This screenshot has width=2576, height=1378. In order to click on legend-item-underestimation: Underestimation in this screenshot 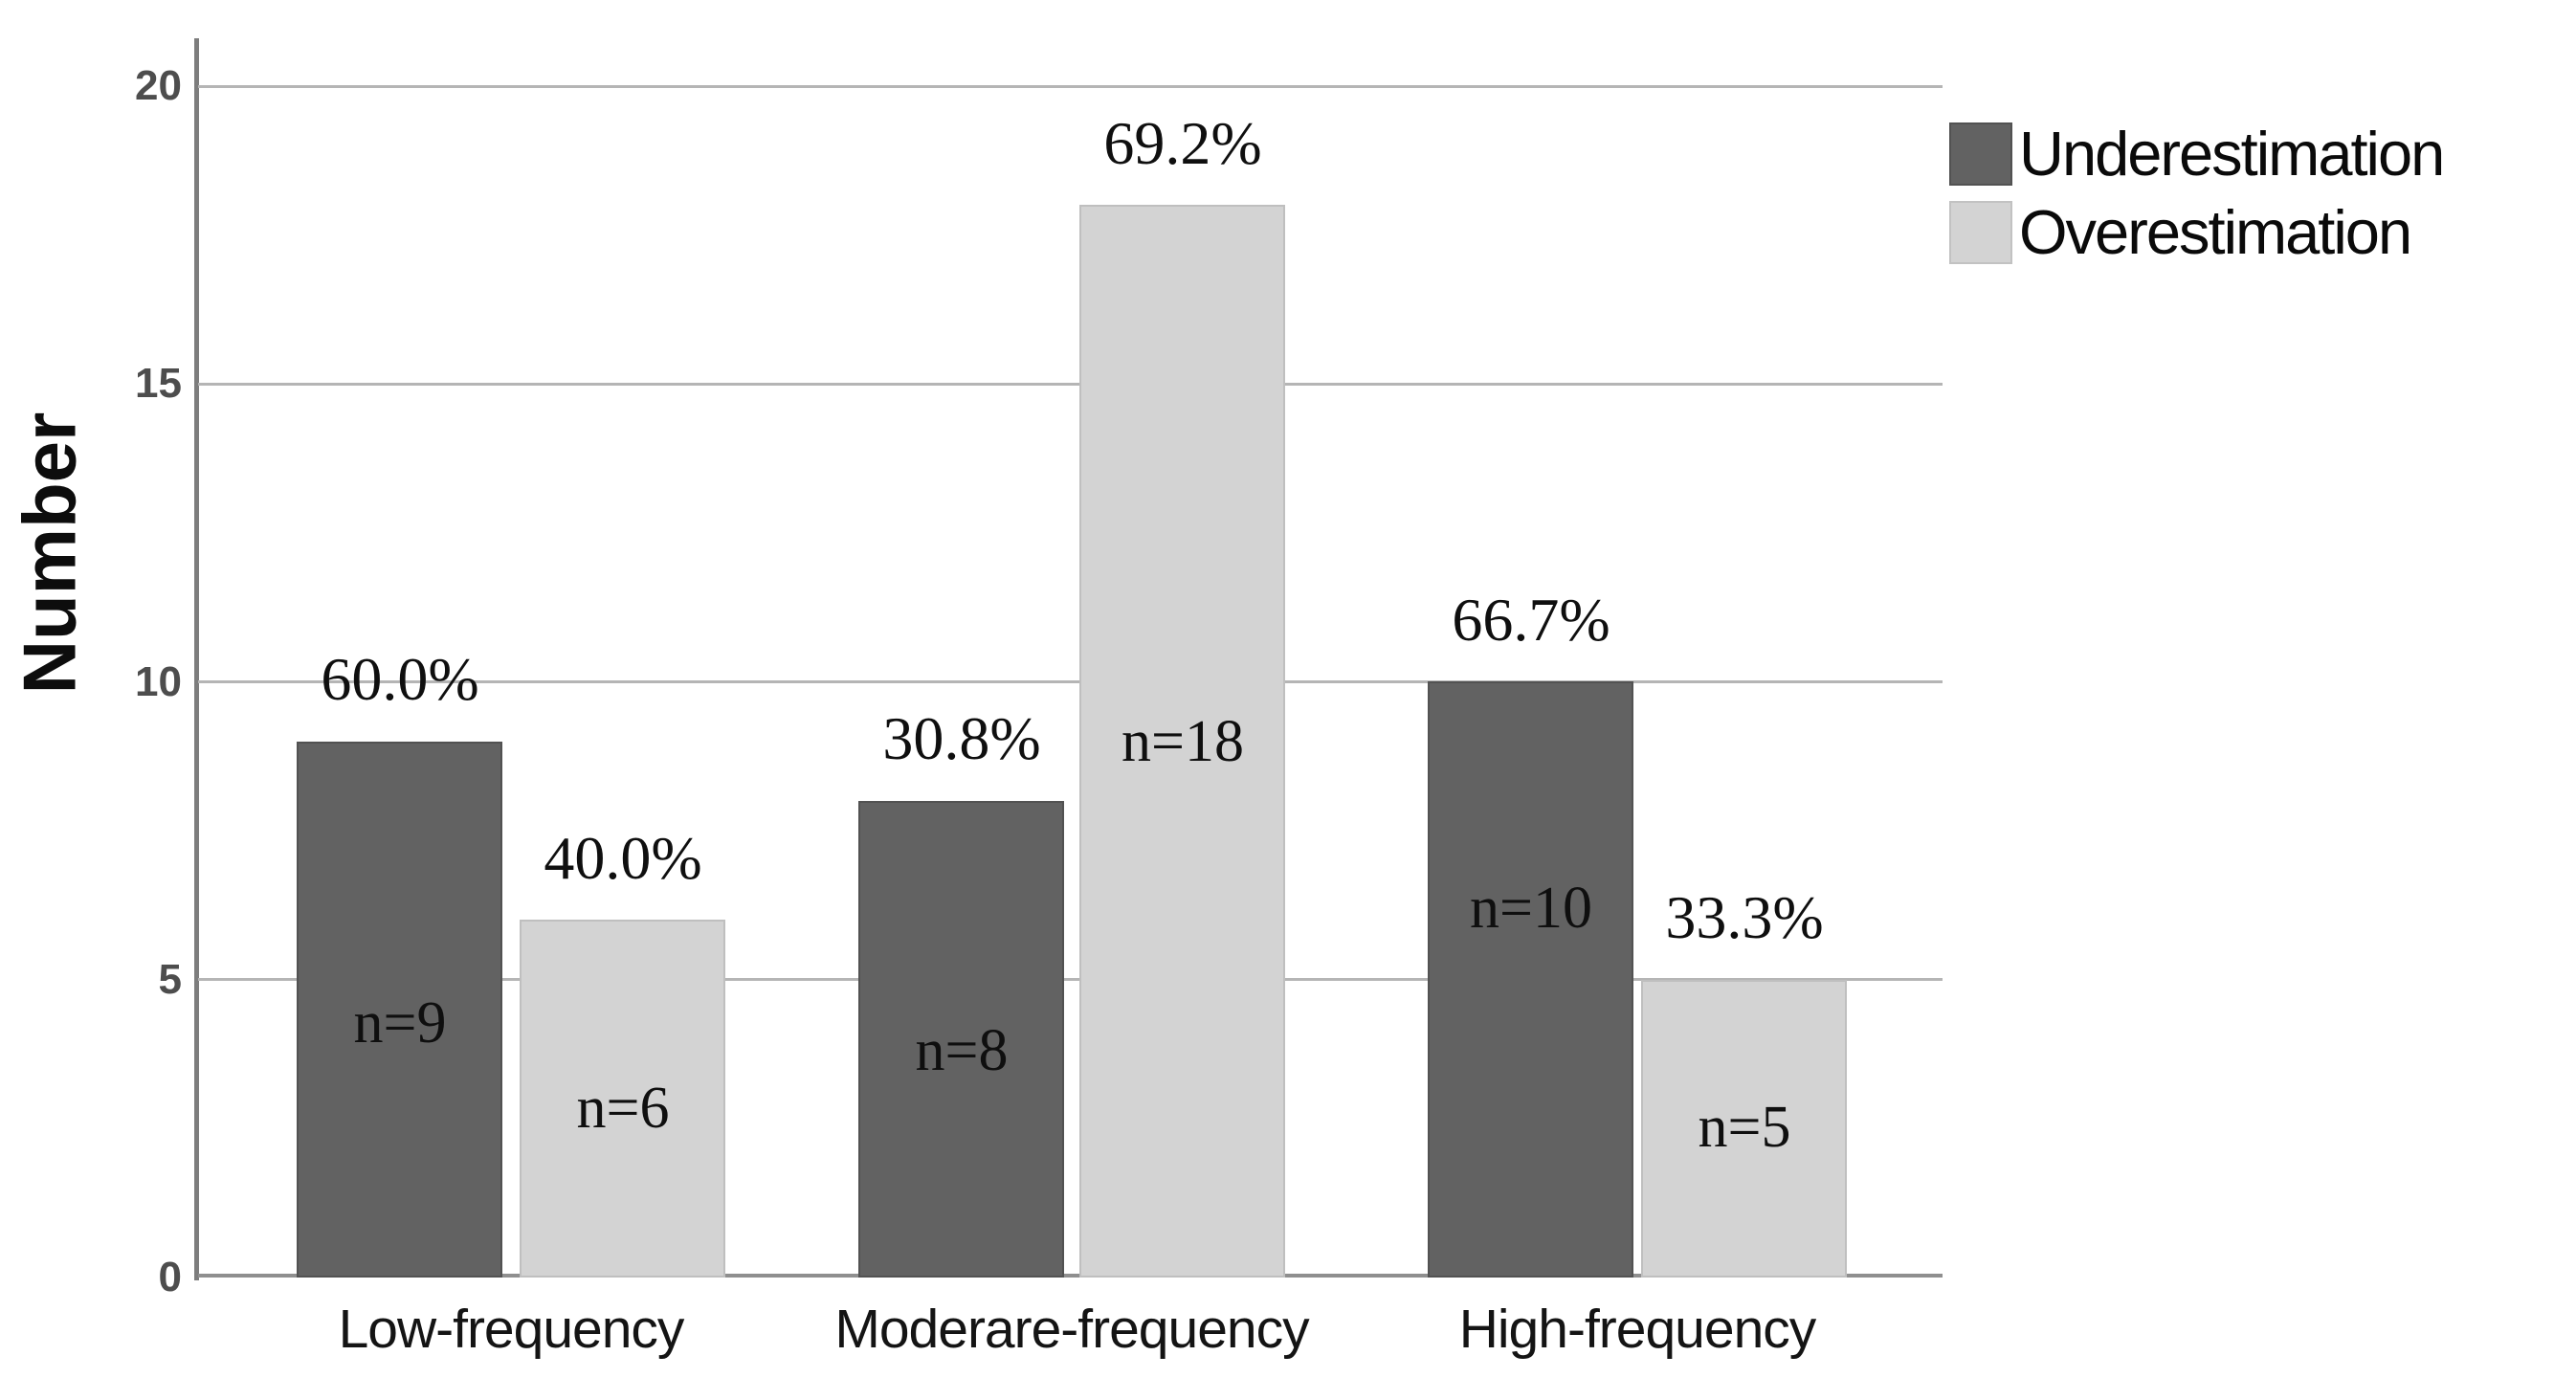, I will do `click(2197, 154)`.